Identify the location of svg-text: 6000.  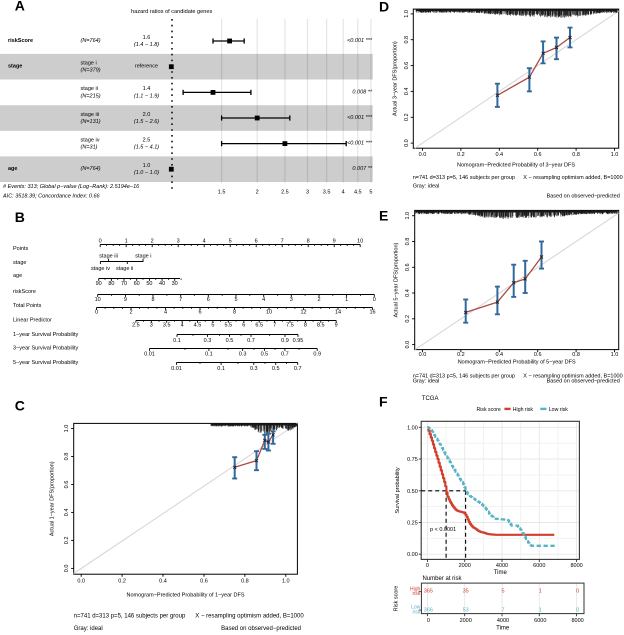
(539, 566).